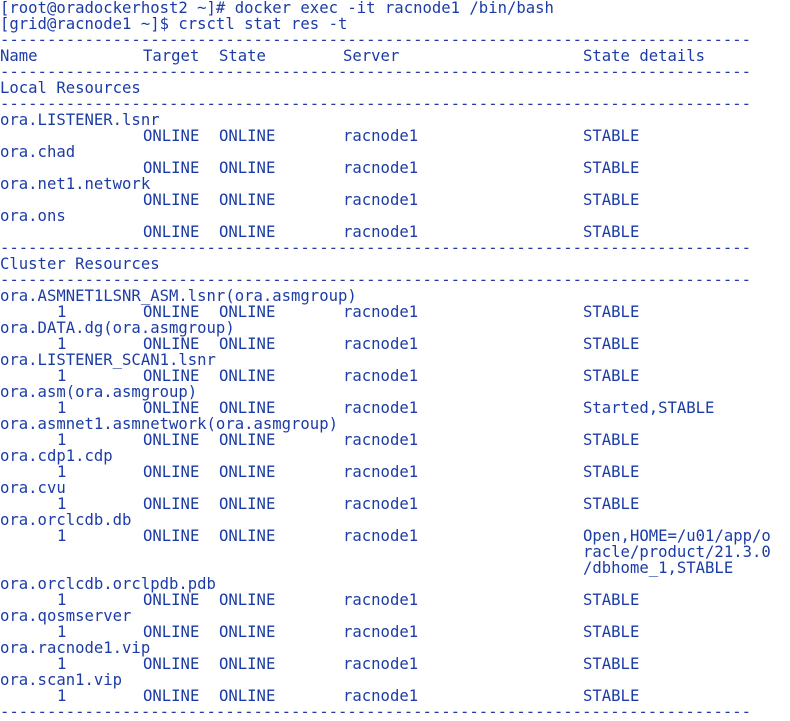  What do you see at coordinates (33, 488) in the screenshot?
I see `resource-name: ora.cvu` at bounding box center [33, 488].